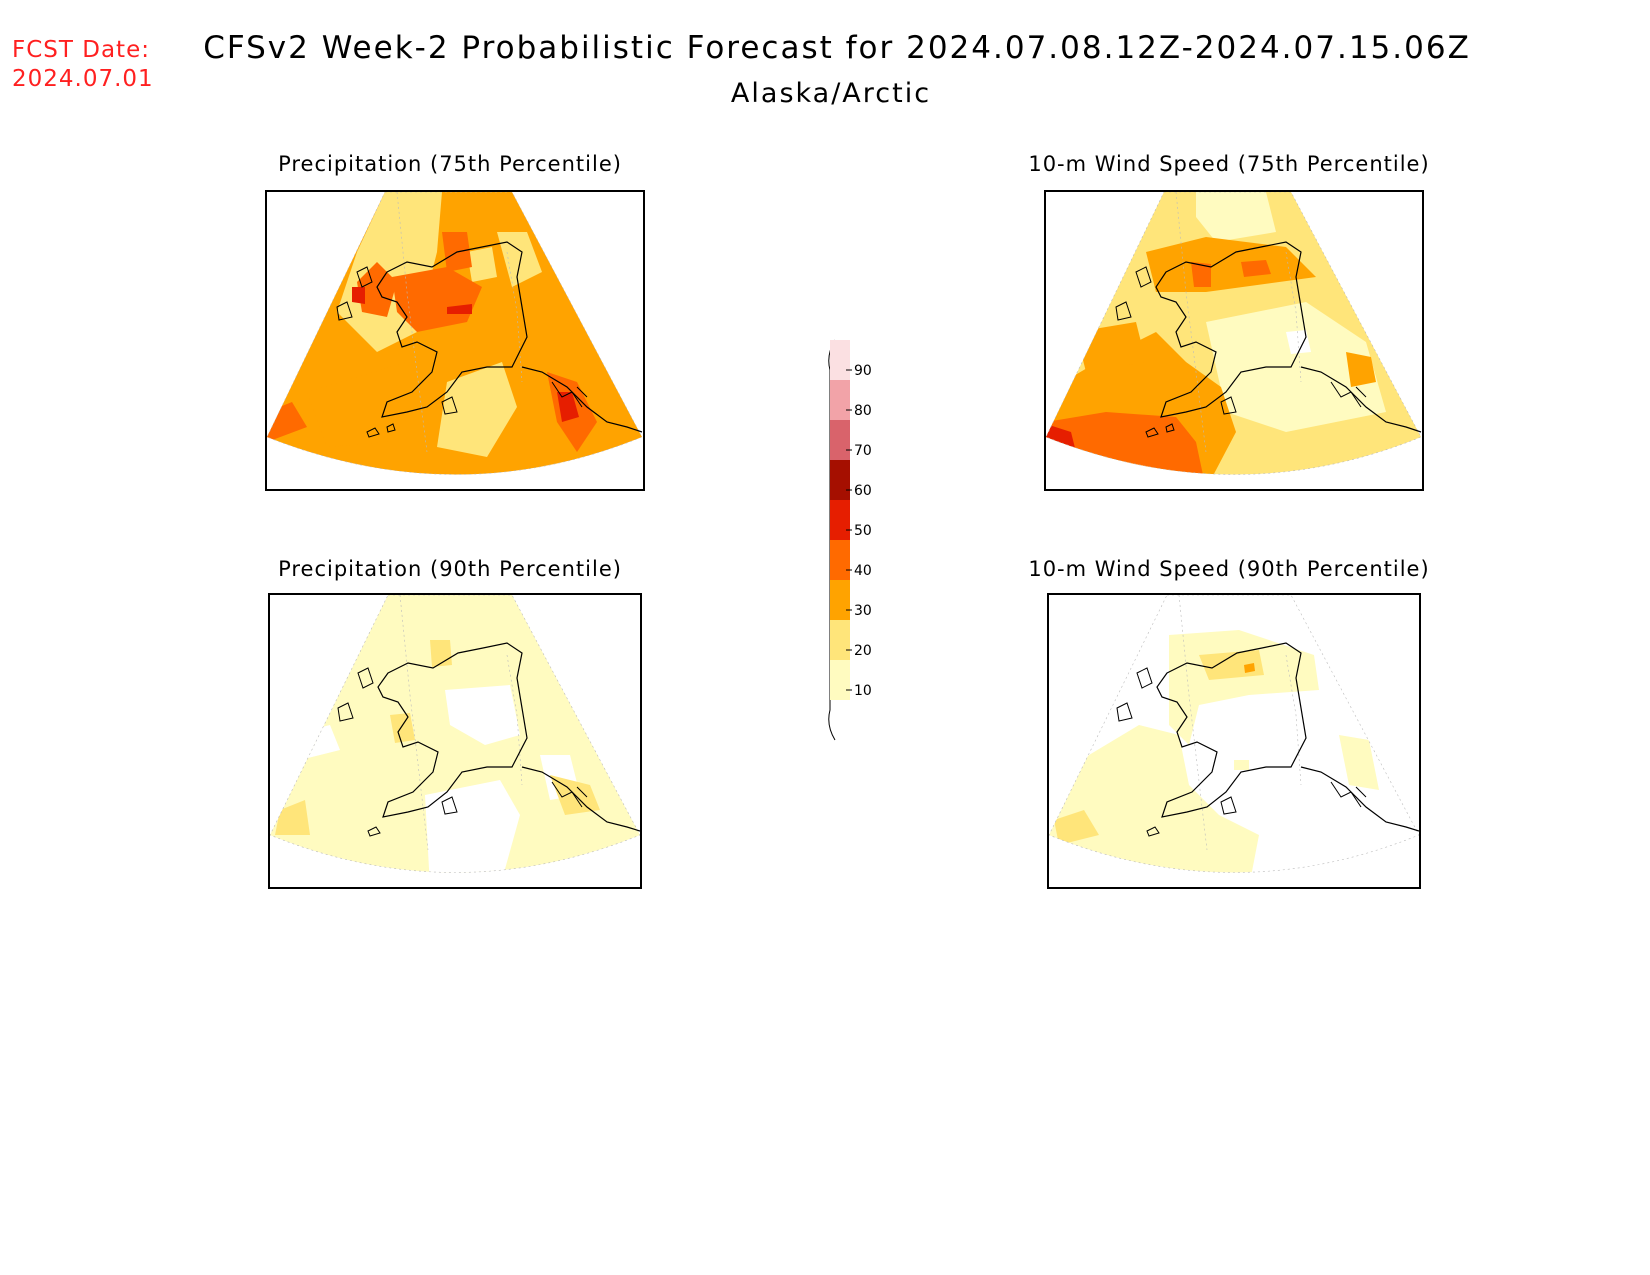 The height and width of the screenshot is (1275, 1650). I want to click on wind-90-map, so click(1234, 741).